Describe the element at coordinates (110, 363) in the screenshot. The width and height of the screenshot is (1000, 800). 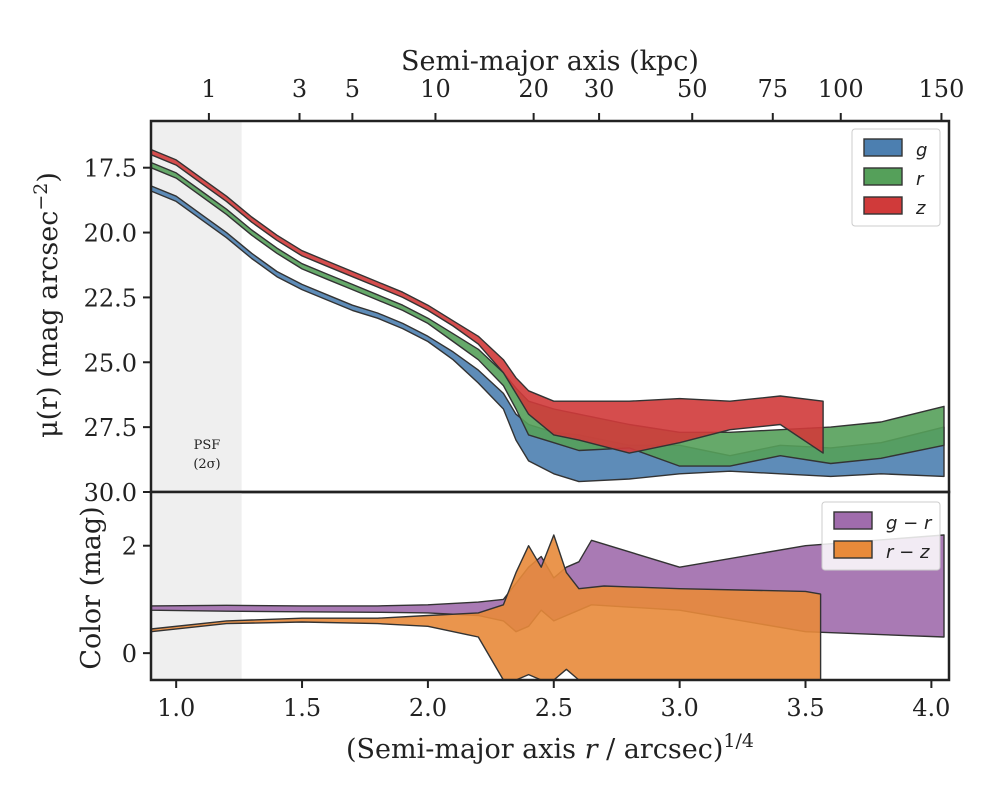
I see `top-y-tick-label: 25.0` at that location.